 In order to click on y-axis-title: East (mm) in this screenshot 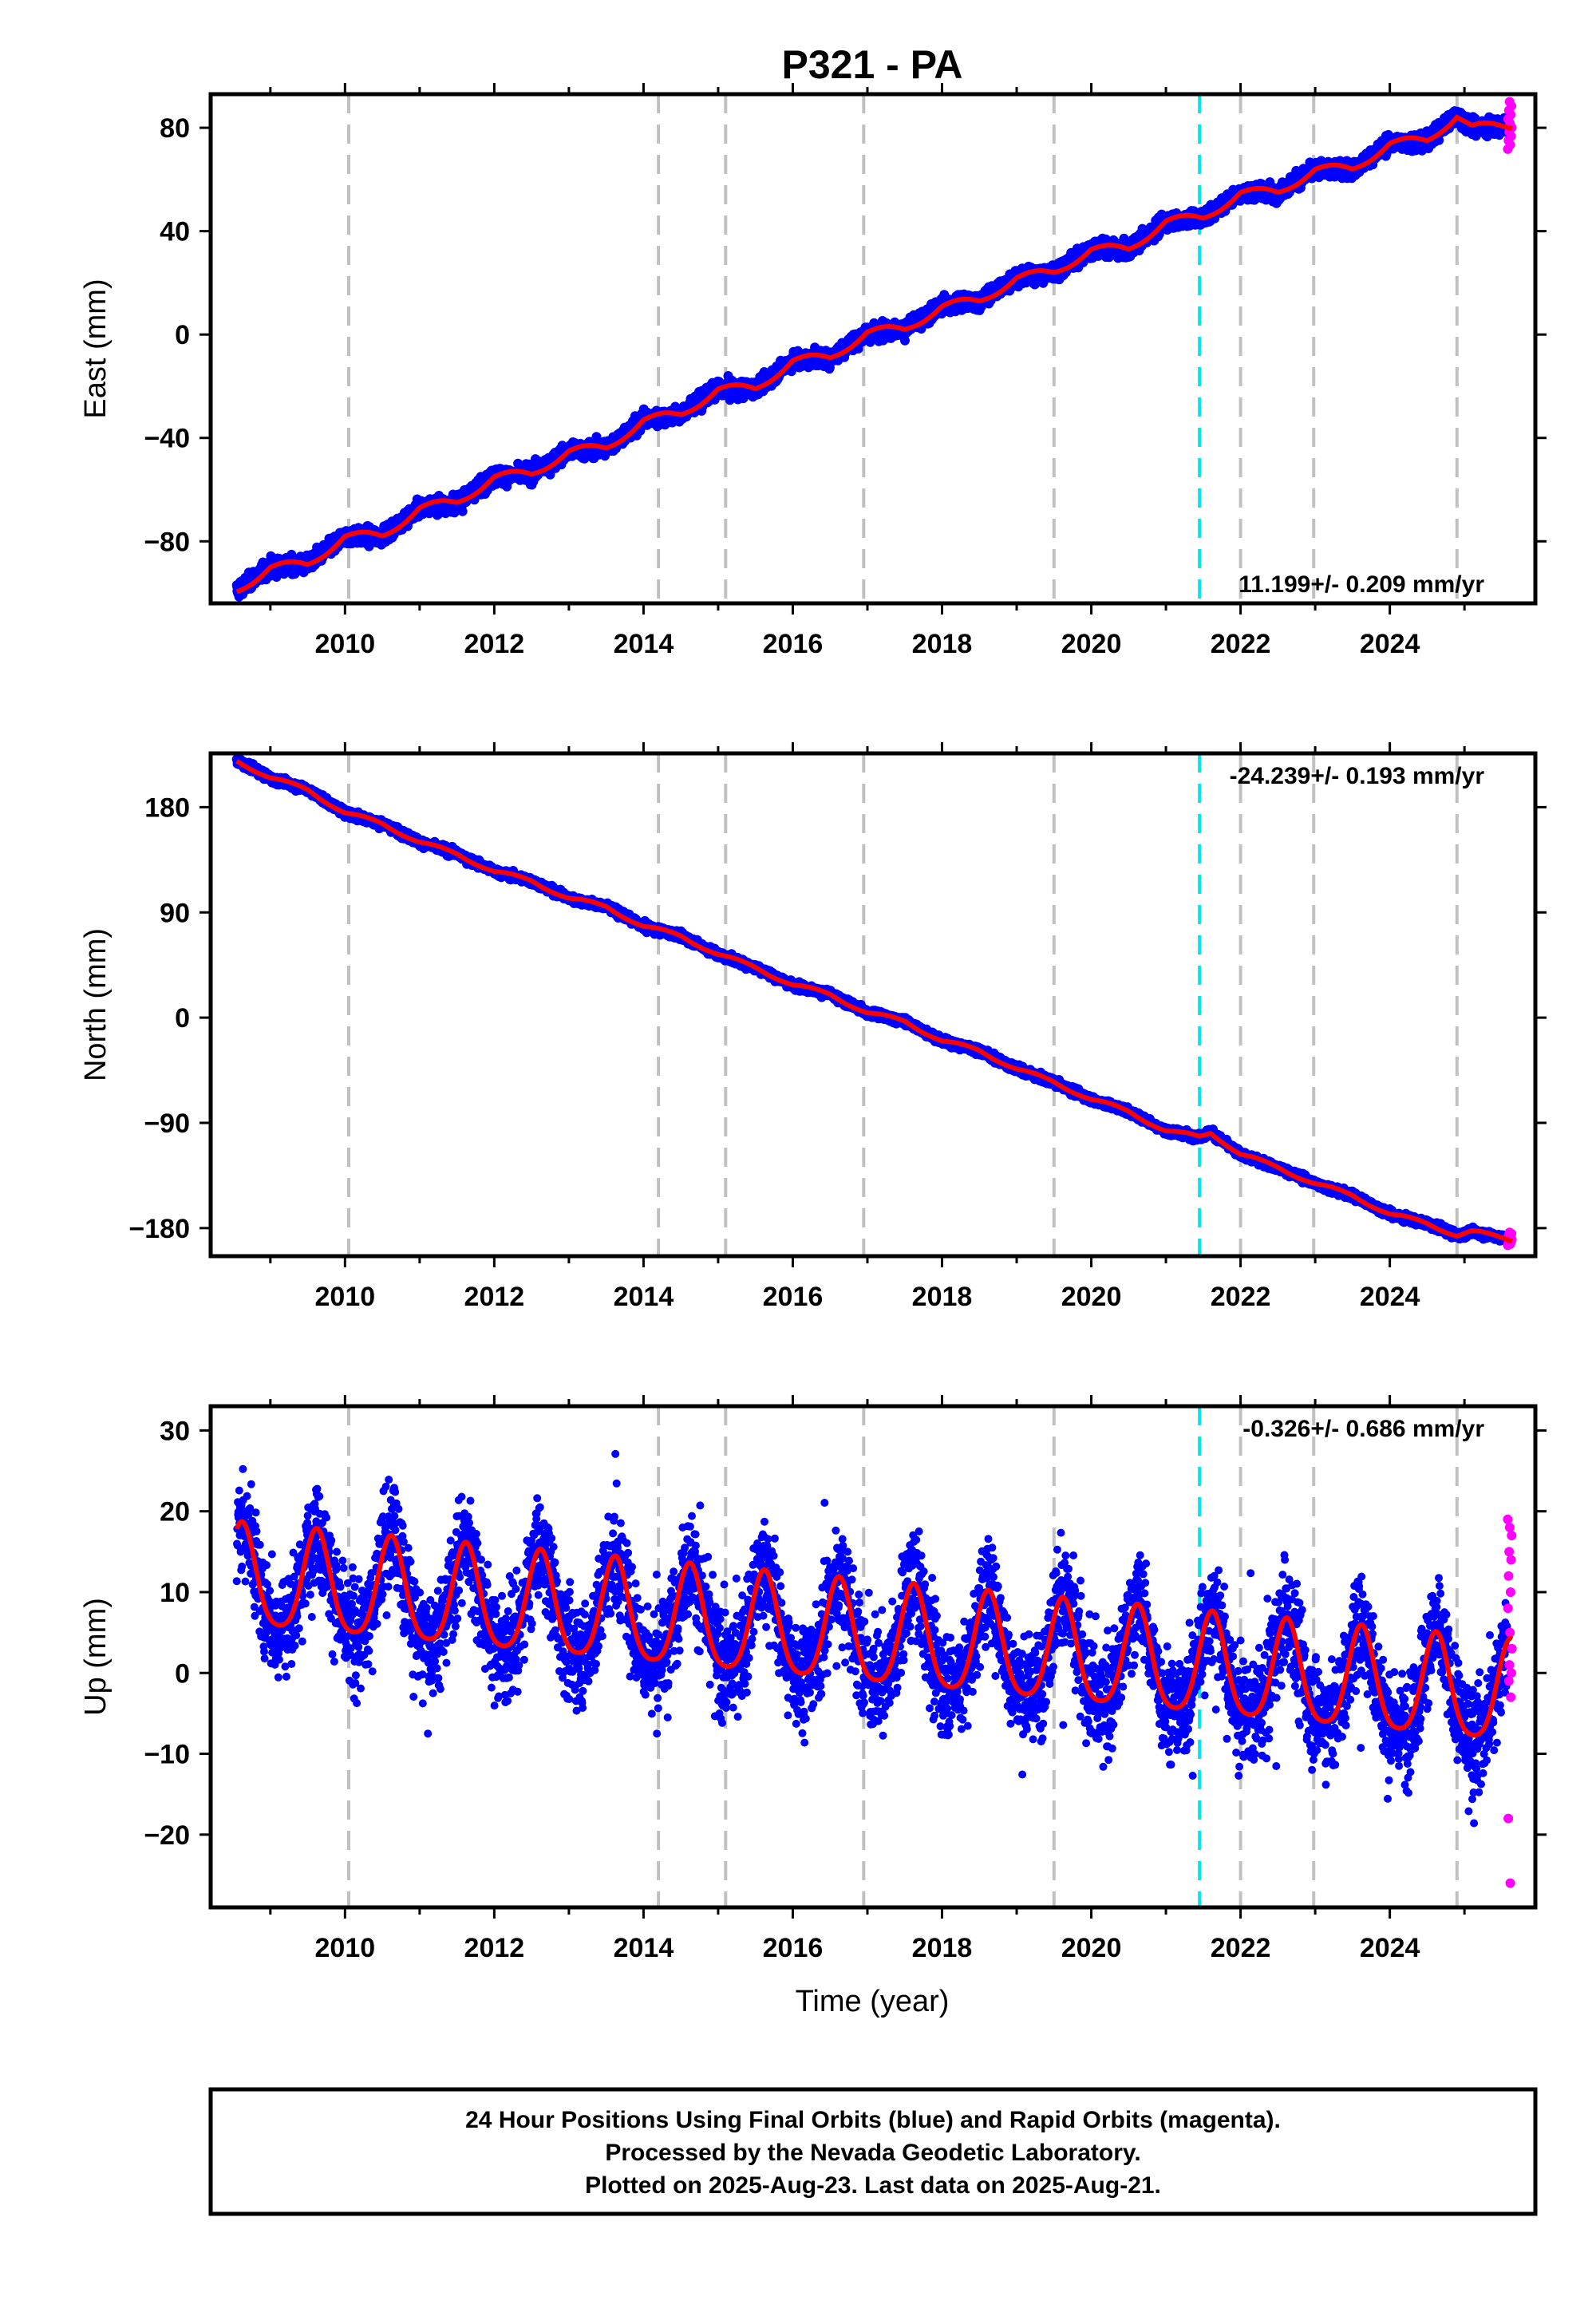, I will do `click(96, 348)`.